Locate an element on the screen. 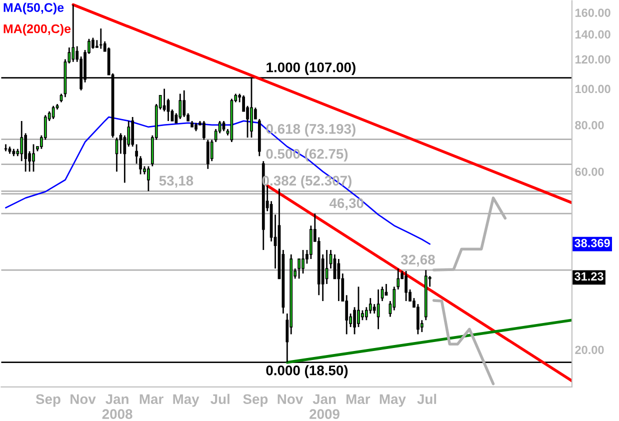  annotation: 0.000 (18.50) is located at coordinates (307, 371).